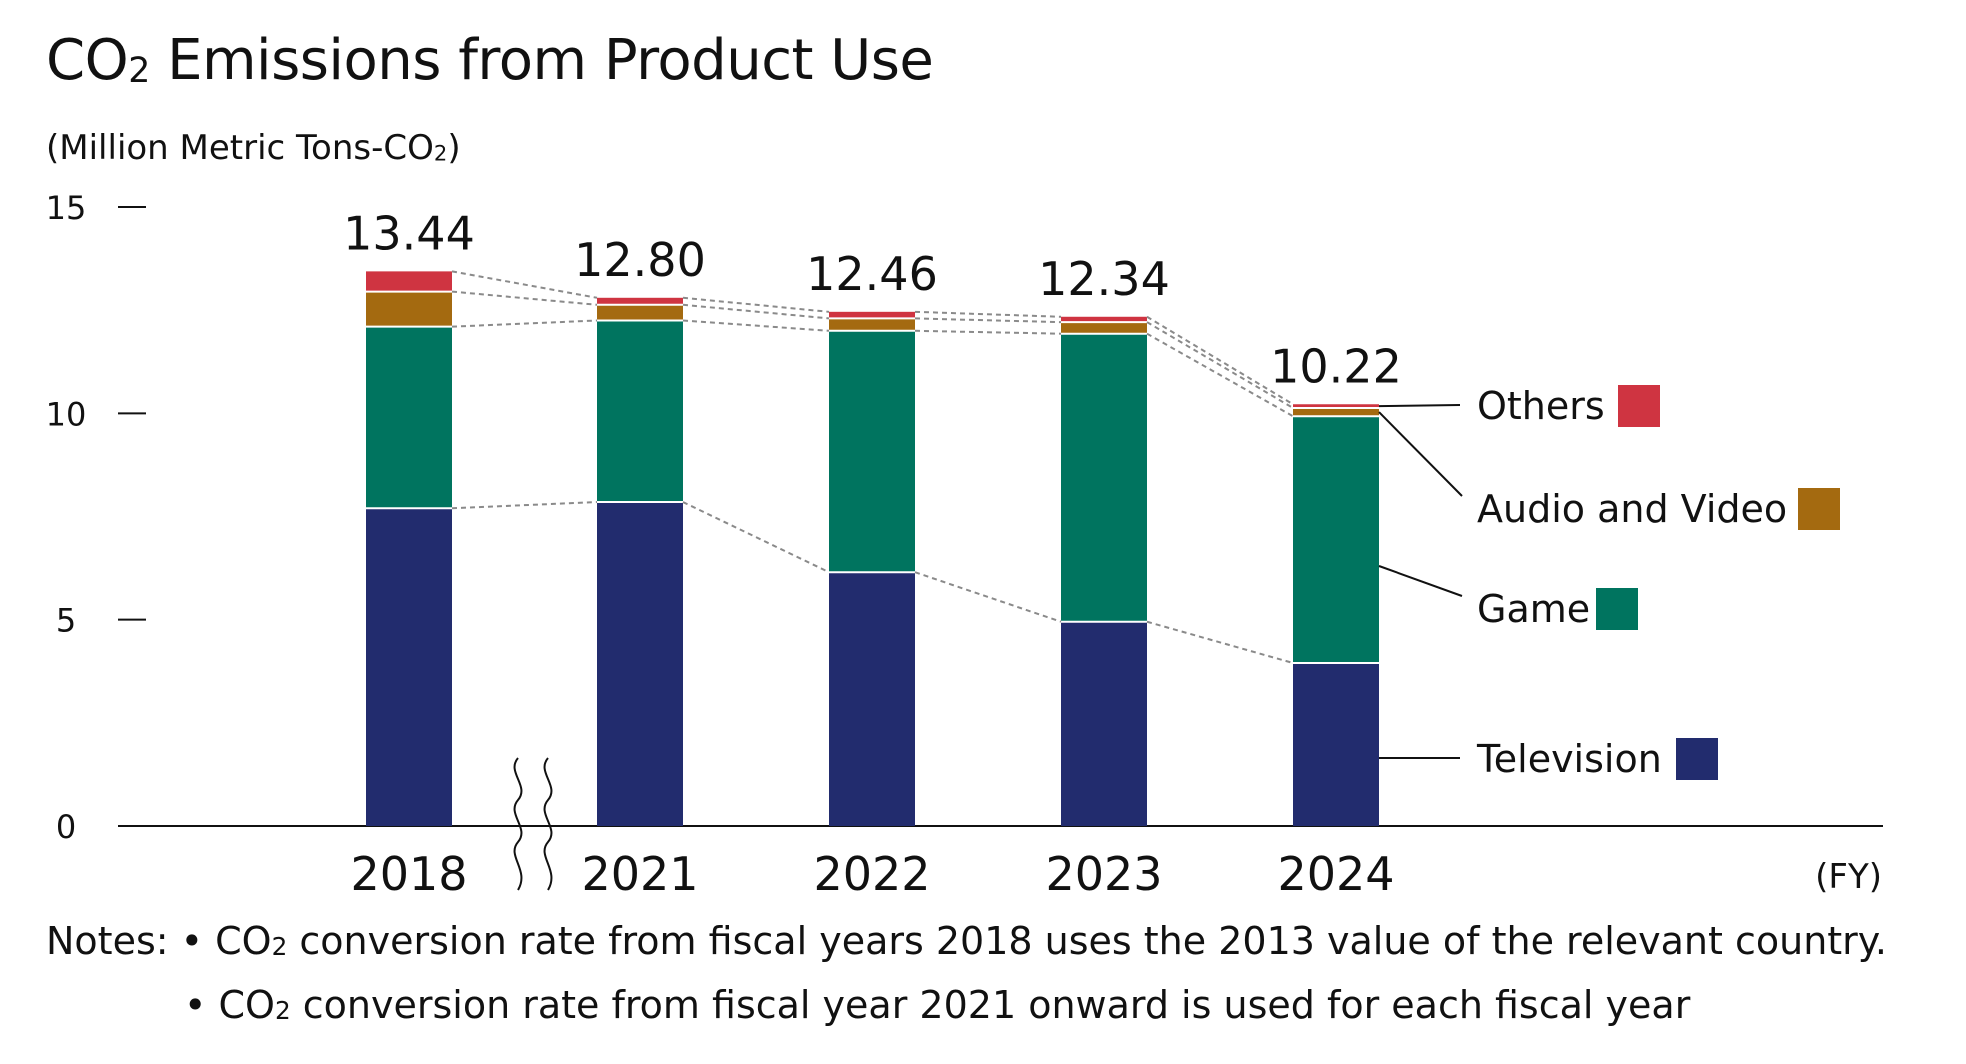 This screenshot has width=1966, height=1064. I want to click on legend-swatch-game, so click(1617, 609).